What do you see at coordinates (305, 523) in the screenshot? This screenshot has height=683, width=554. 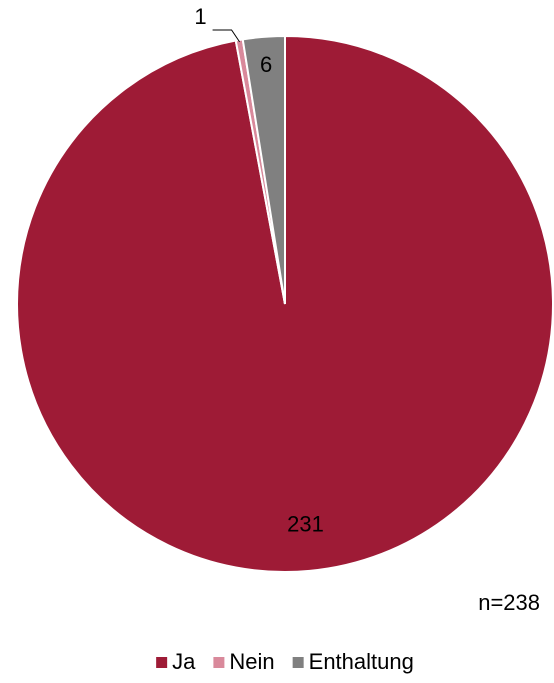 I see `data-label: 231` at bounding box center [305, 523].